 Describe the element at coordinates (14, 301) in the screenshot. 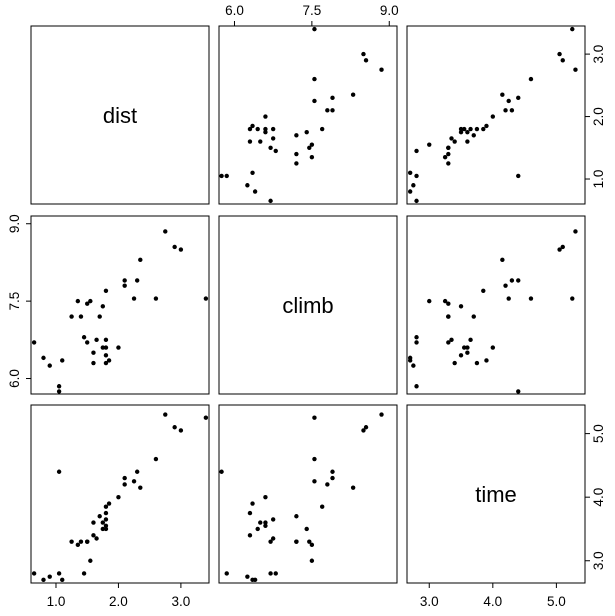

I see `tick-label: 7.5` at that location.